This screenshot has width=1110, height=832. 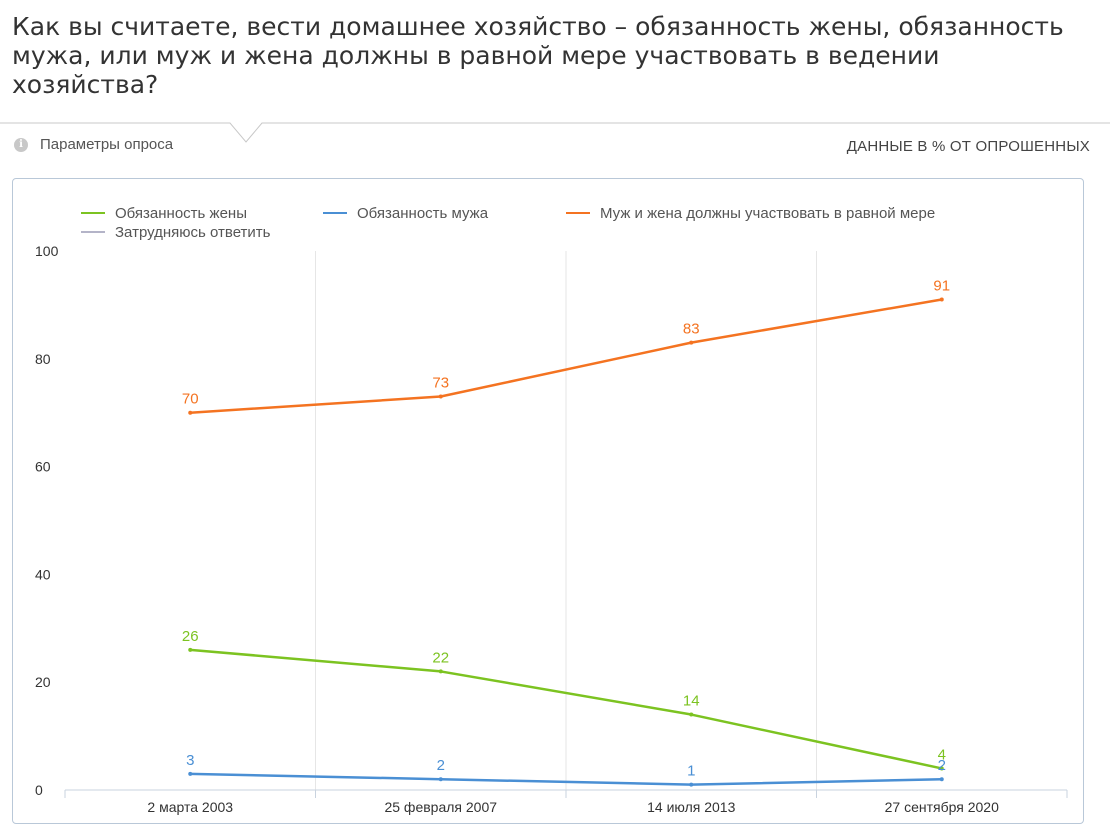 What do you see at coordinates (691, 701) in the screenshot?
I see `data-label: 14` at bounding box center [691, 701].